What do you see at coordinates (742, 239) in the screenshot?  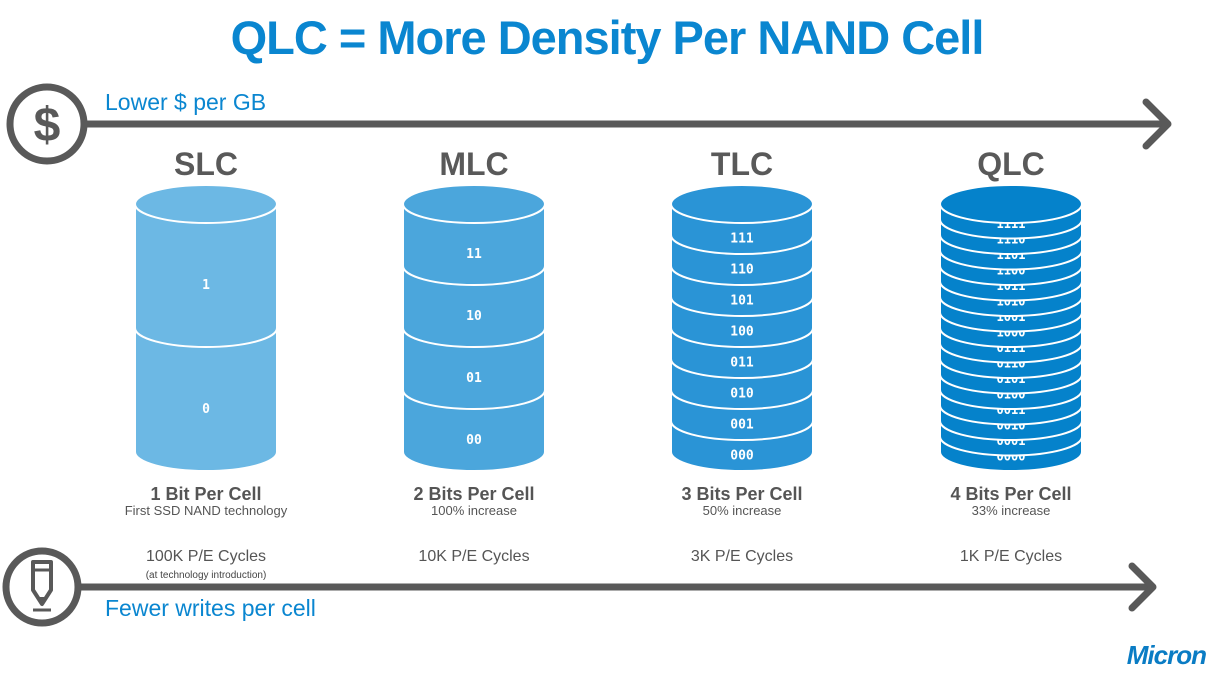 I see `cell-level-label: 111` at bounding box center [742, 239].